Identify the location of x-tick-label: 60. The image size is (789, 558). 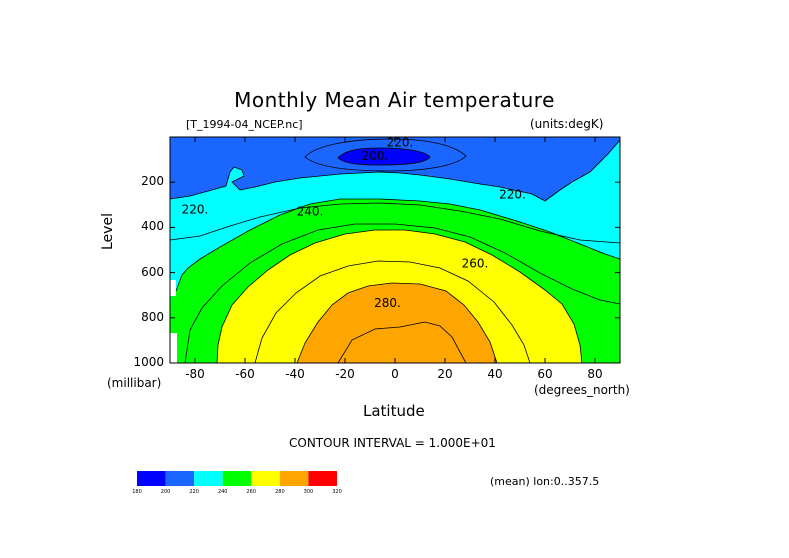
(545, 374).